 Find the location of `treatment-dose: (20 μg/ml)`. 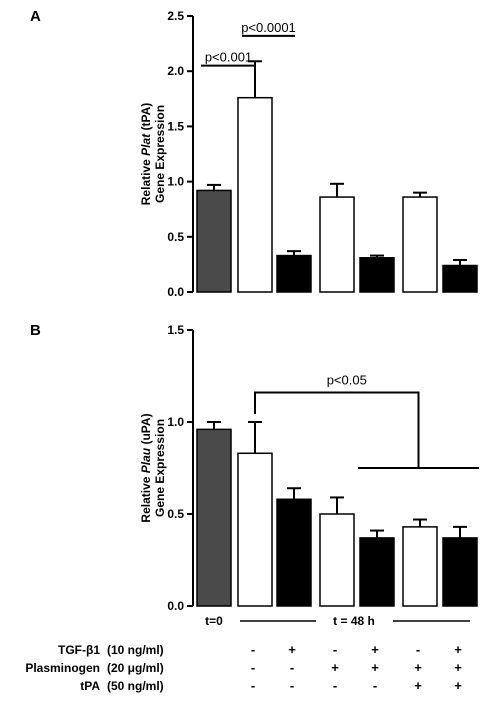

treatment-dose: (20 μg/ml) is located at coordinates (135, 668).